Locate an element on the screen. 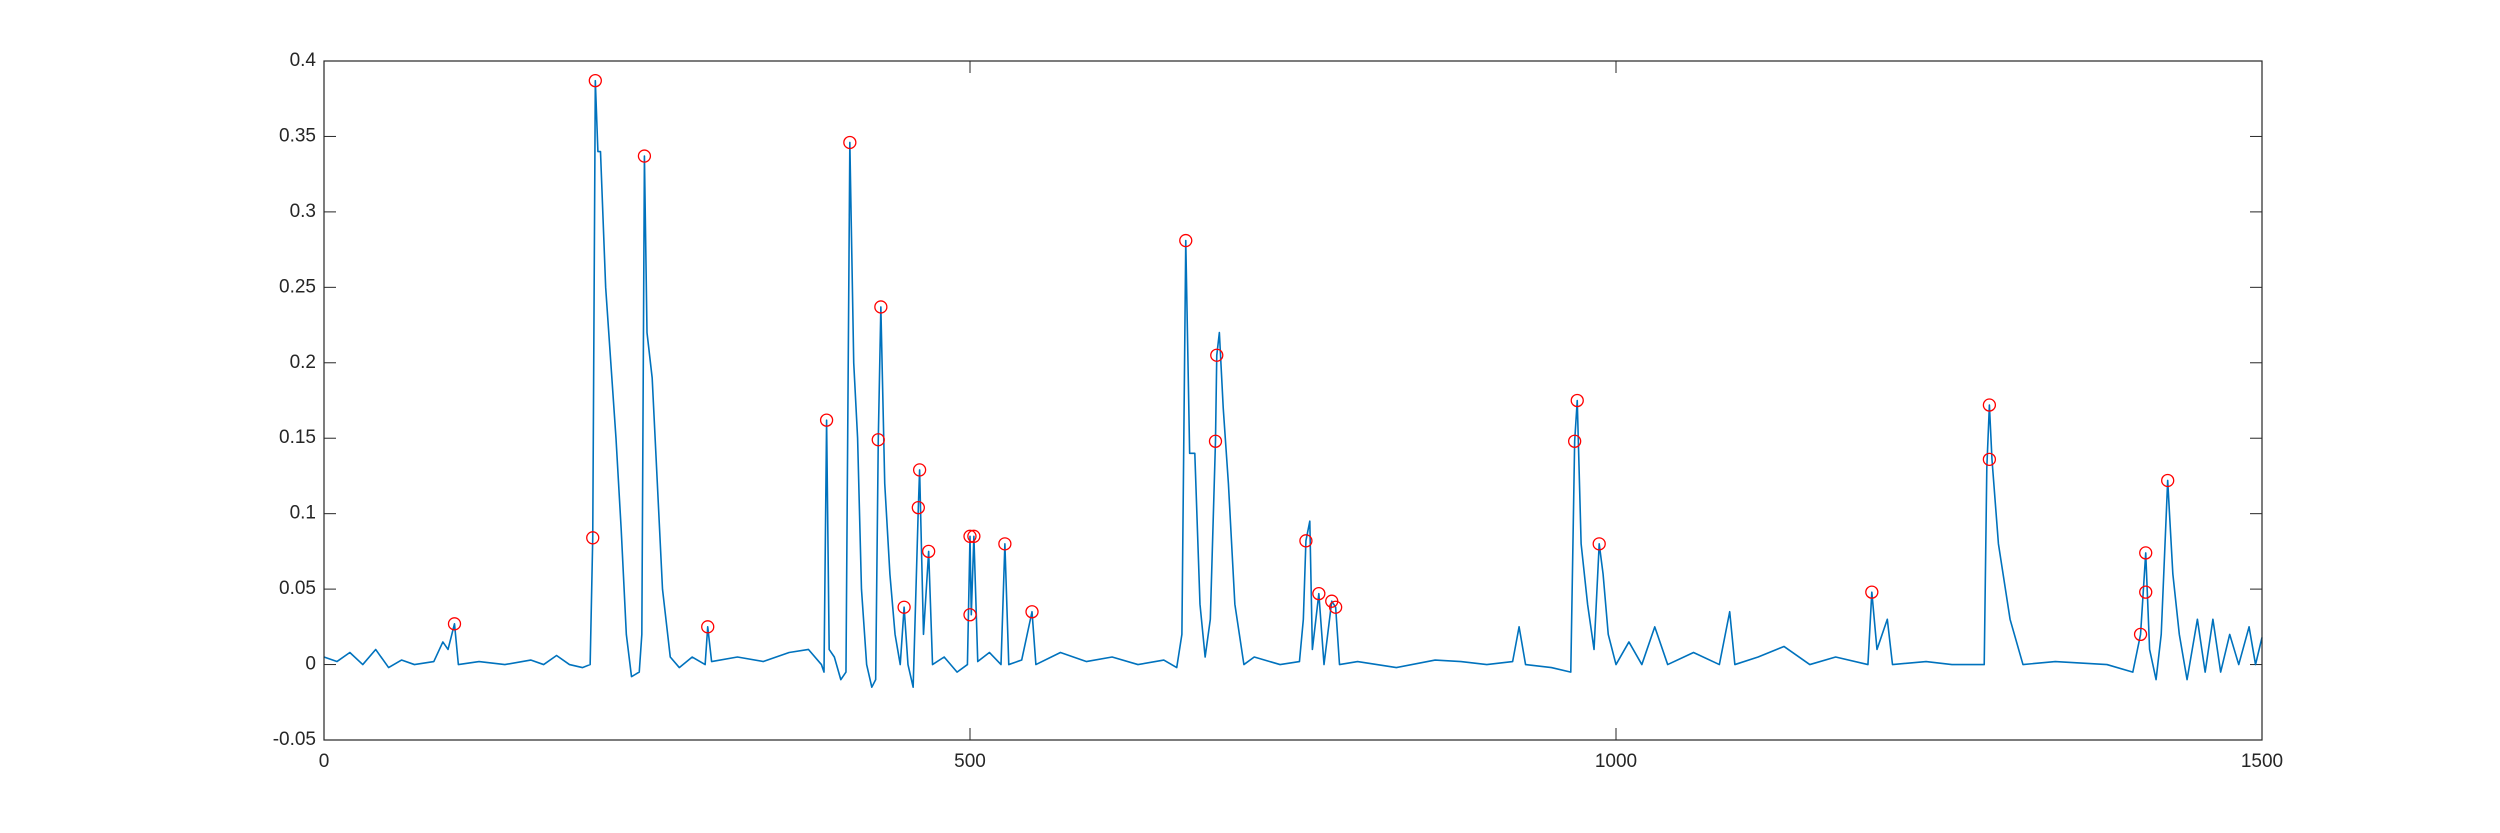  y-tick-label: 0.4 is located at coordinates (303, 60).